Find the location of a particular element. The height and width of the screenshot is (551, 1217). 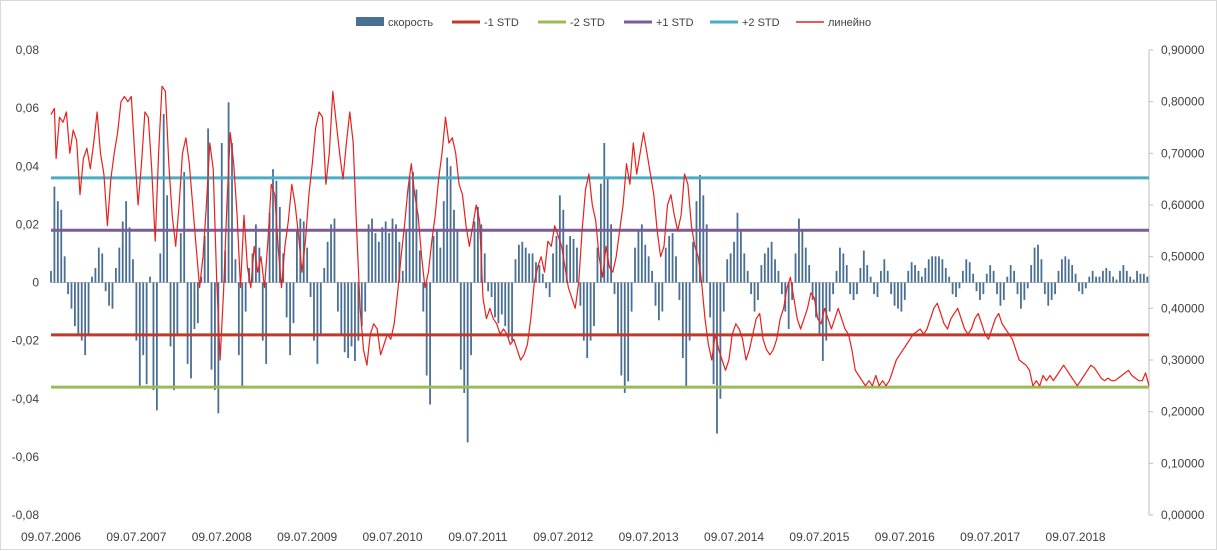

legend-label: -2 STD is located at coordinates (587, 23).